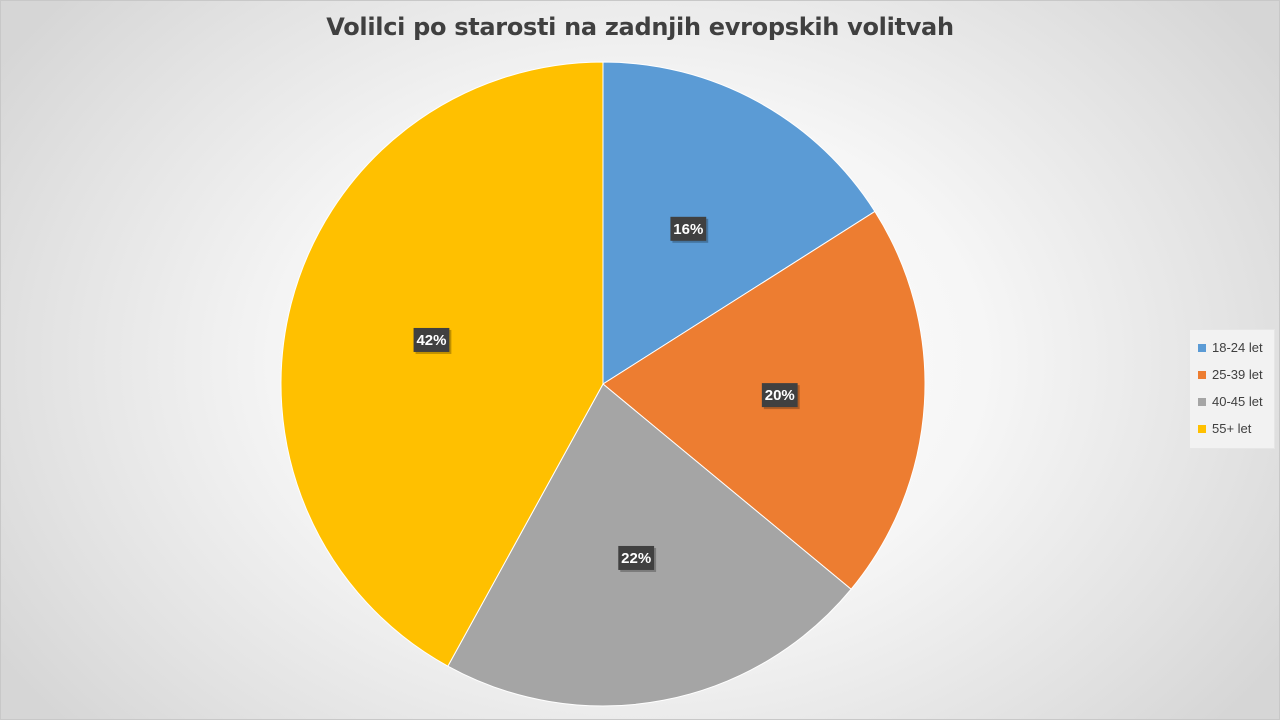 Image resolution: width=1280 pixels, height=720 pixels. I want to click on legend-item-55-plus: 55+ let, so click(1232, 428).